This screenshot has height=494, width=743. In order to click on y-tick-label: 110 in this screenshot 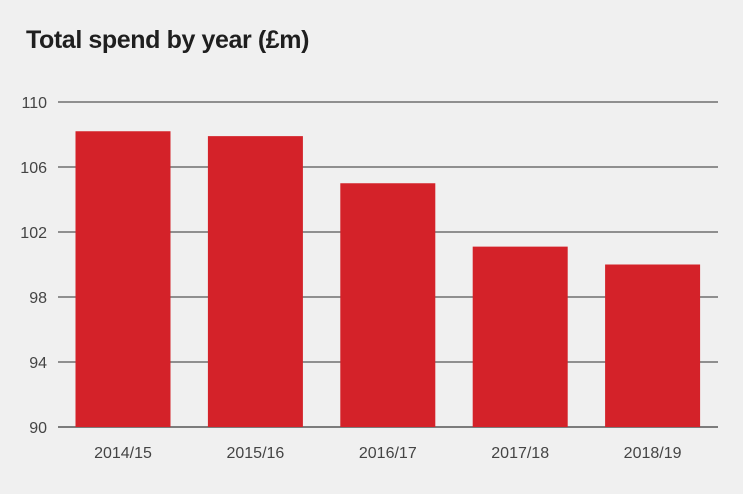, I will do `click(34, 103)`.